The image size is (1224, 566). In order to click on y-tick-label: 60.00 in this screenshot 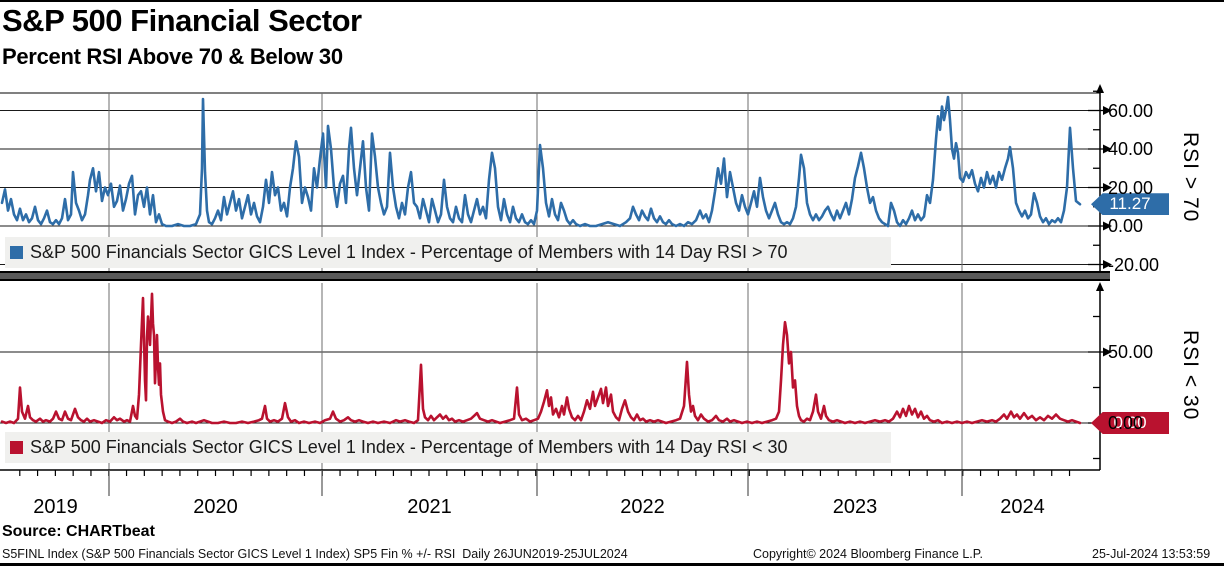, I will do `click(1131, 110)`.